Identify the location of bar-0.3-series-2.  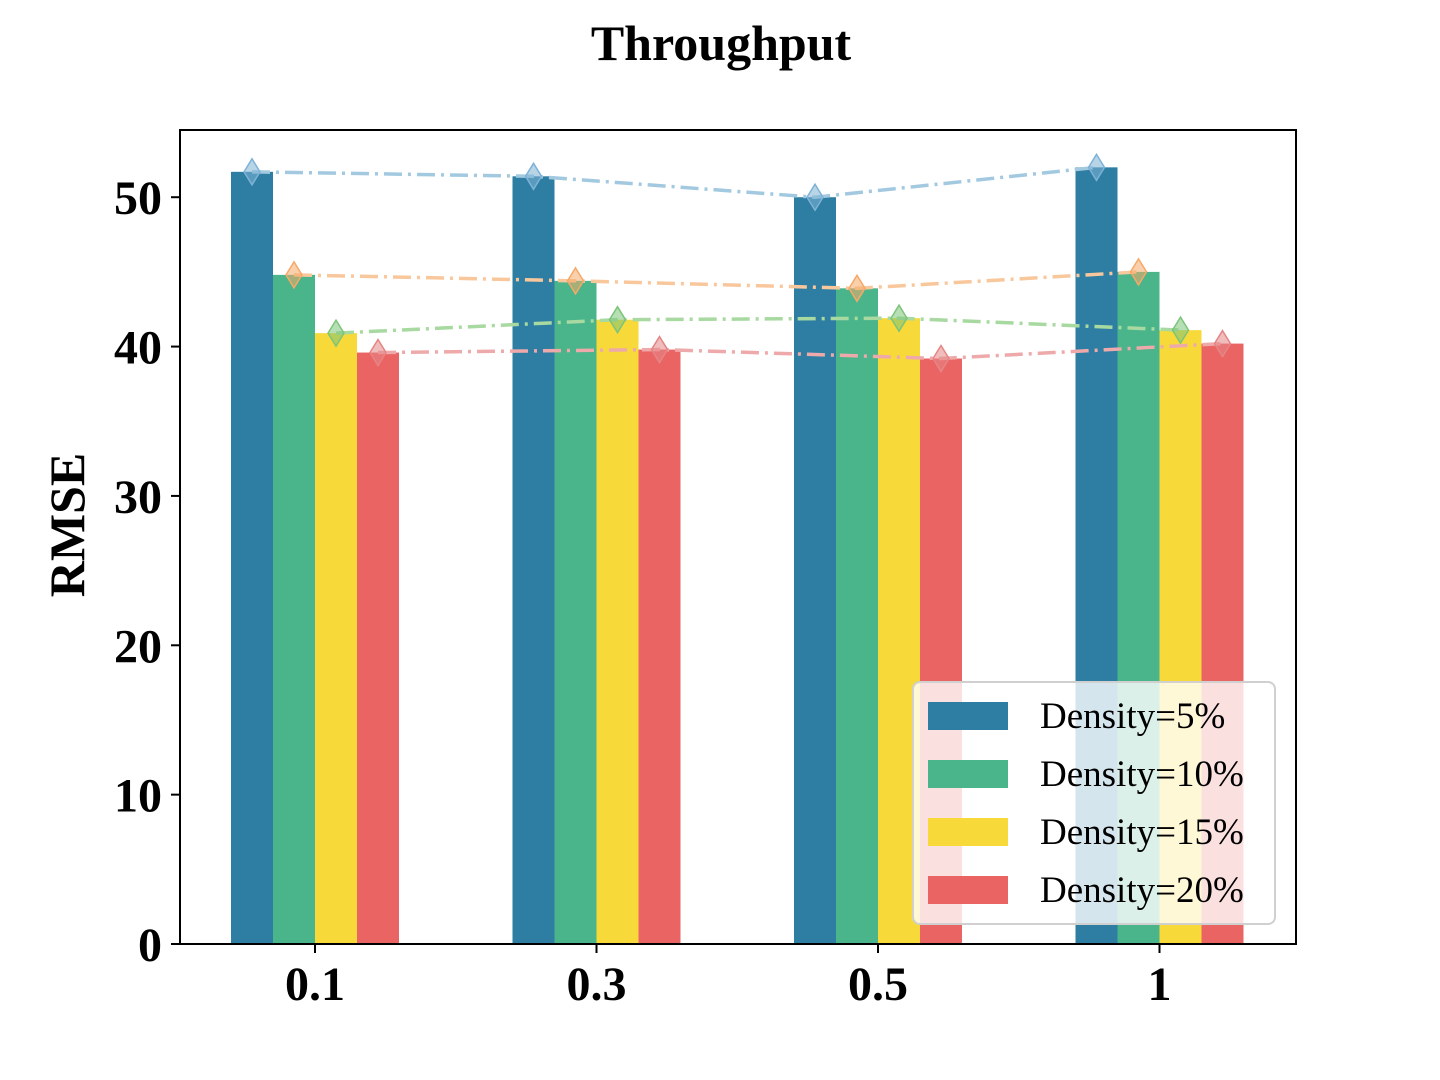
(575, 612).